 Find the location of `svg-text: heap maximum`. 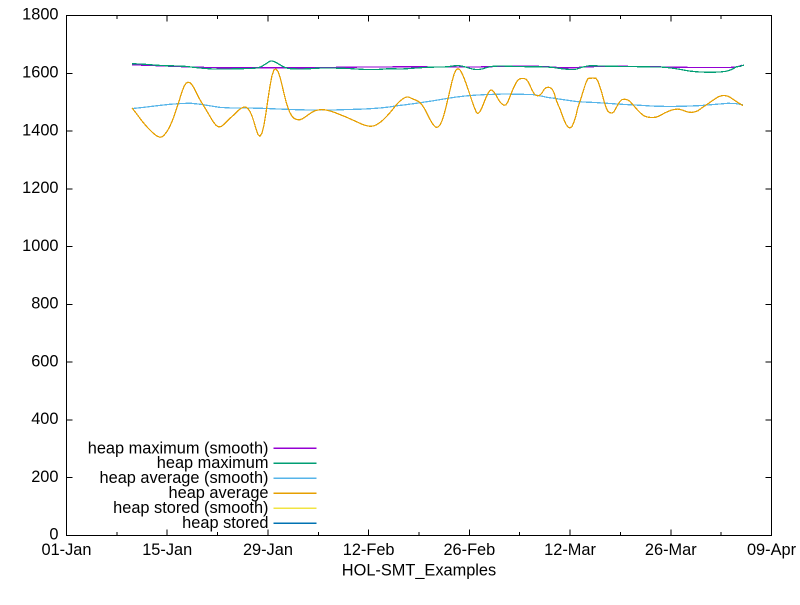

svg-text: heap maximum is located at coordinates (213, 463).